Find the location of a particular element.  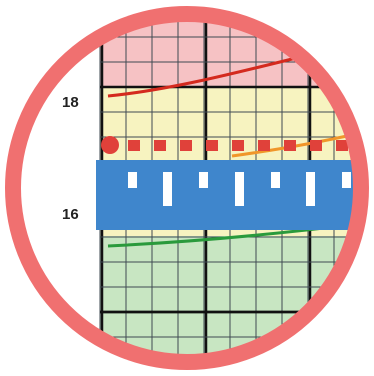

ruler-ticks is located at coordinates (239, 189).